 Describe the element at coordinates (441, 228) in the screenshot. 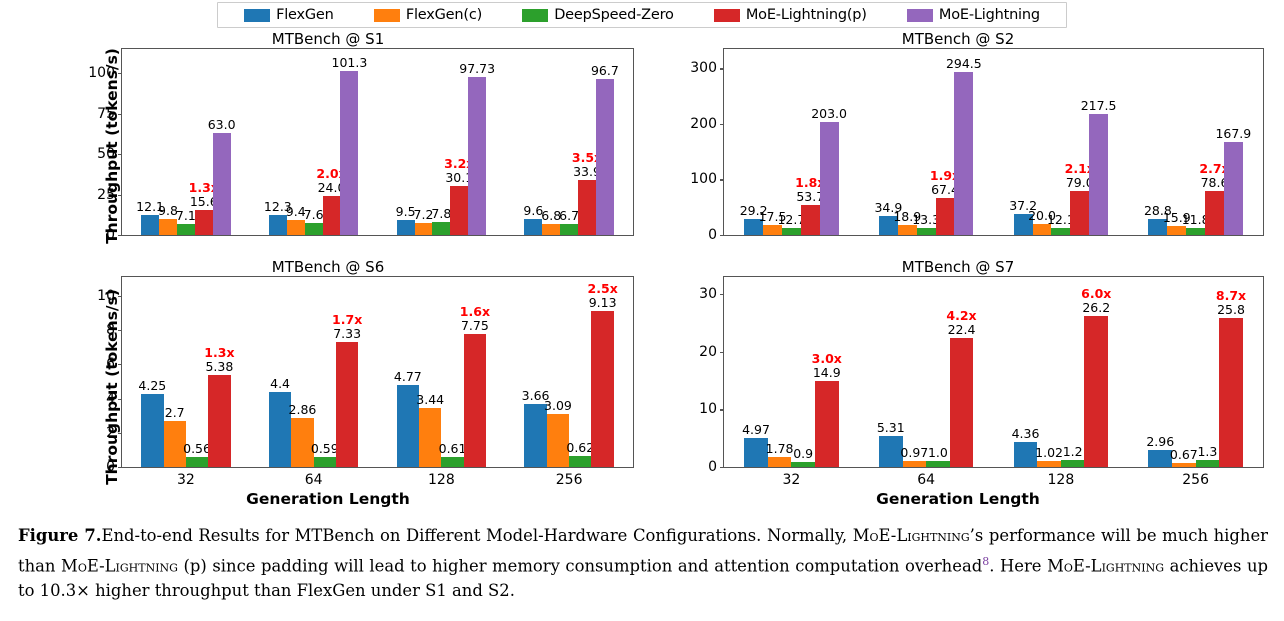

I see `bar-s1-128-deepspeed-zero` at that location.